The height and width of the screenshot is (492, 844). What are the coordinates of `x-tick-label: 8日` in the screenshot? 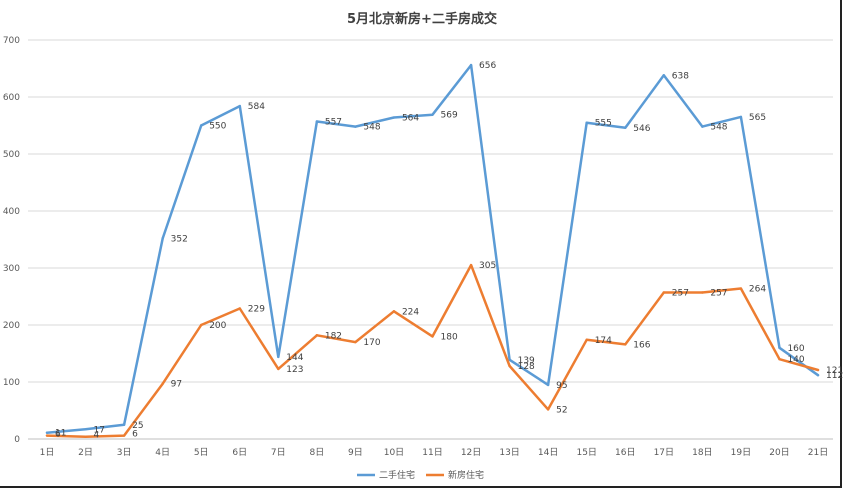 It's located at (316, 452).